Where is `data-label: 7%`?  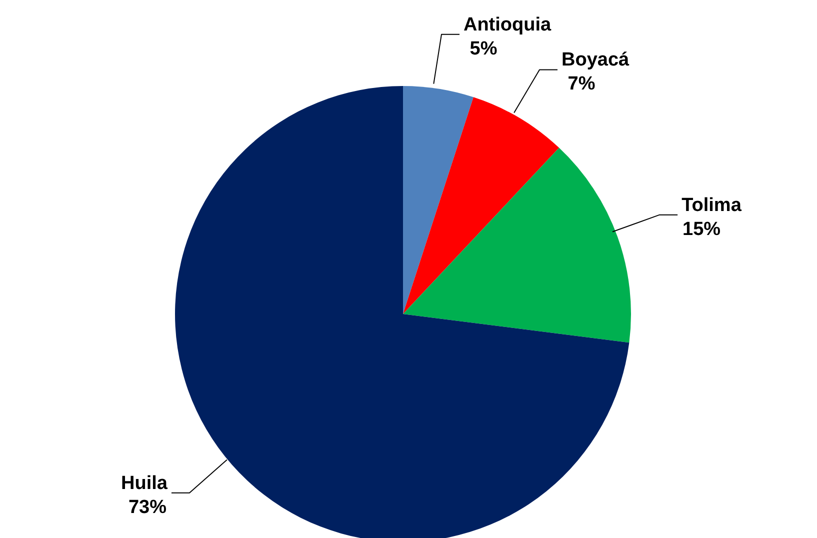 data-label: 7% is located at coordinates (582, 84).